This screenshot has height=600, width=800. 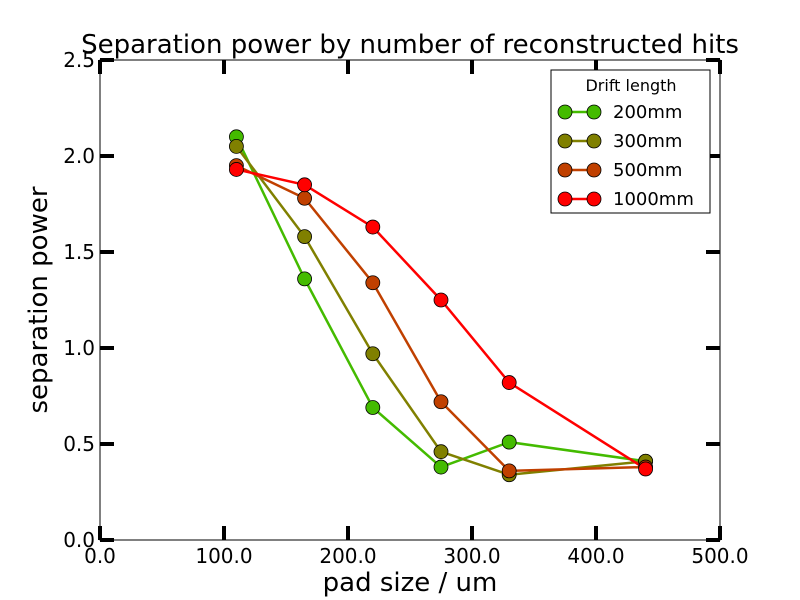 I want to click on y-tick-label: 0.0, so click(x=79, y=540).